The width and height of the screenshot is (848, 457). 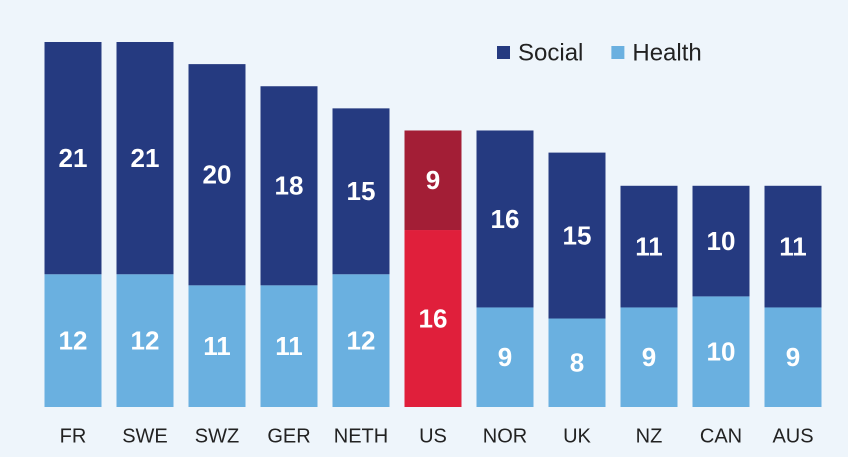 What do you see at coordinates (145, 436) in the screenshot?
I see `x-tick-label: SWE` at bounding box center [145, 436].